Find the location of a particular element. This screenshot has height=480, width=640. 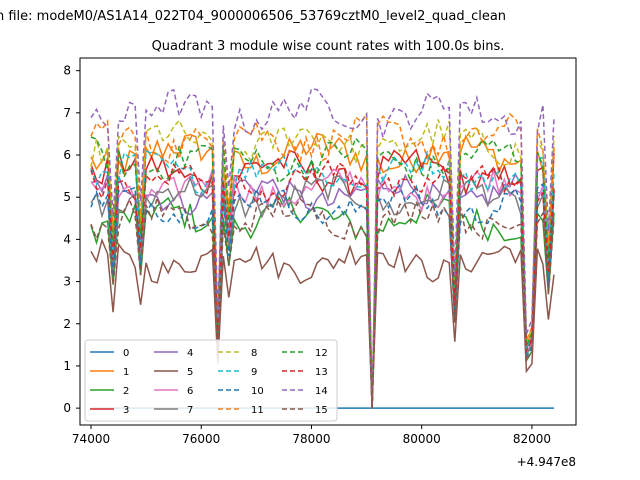

legend-label-4: 4 is located at coordinates (190, 353).